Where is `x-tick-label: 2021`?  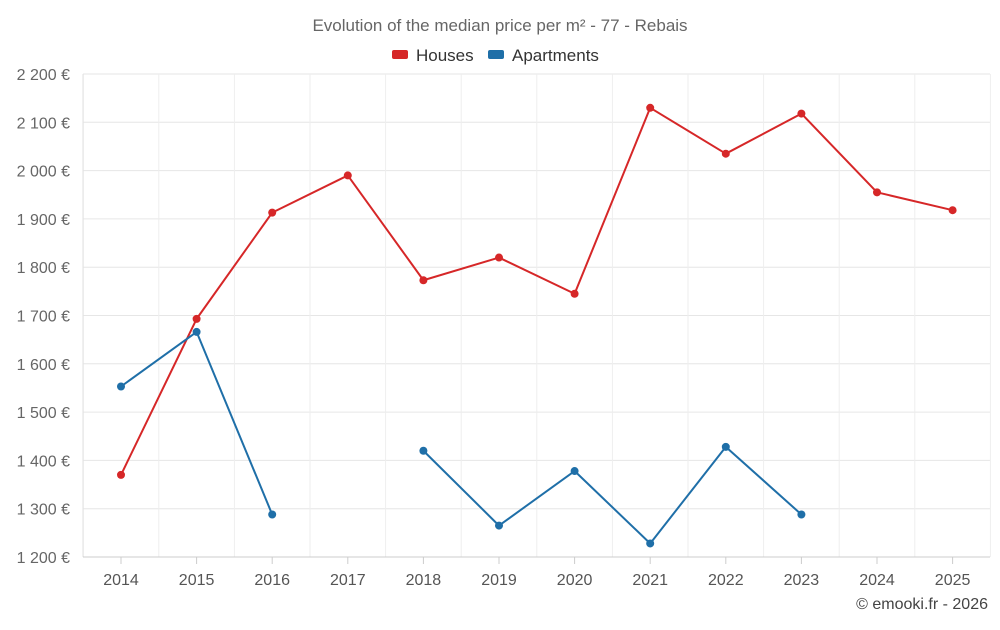 x-tick-label: 2021 is located at coordinates (650, 580).